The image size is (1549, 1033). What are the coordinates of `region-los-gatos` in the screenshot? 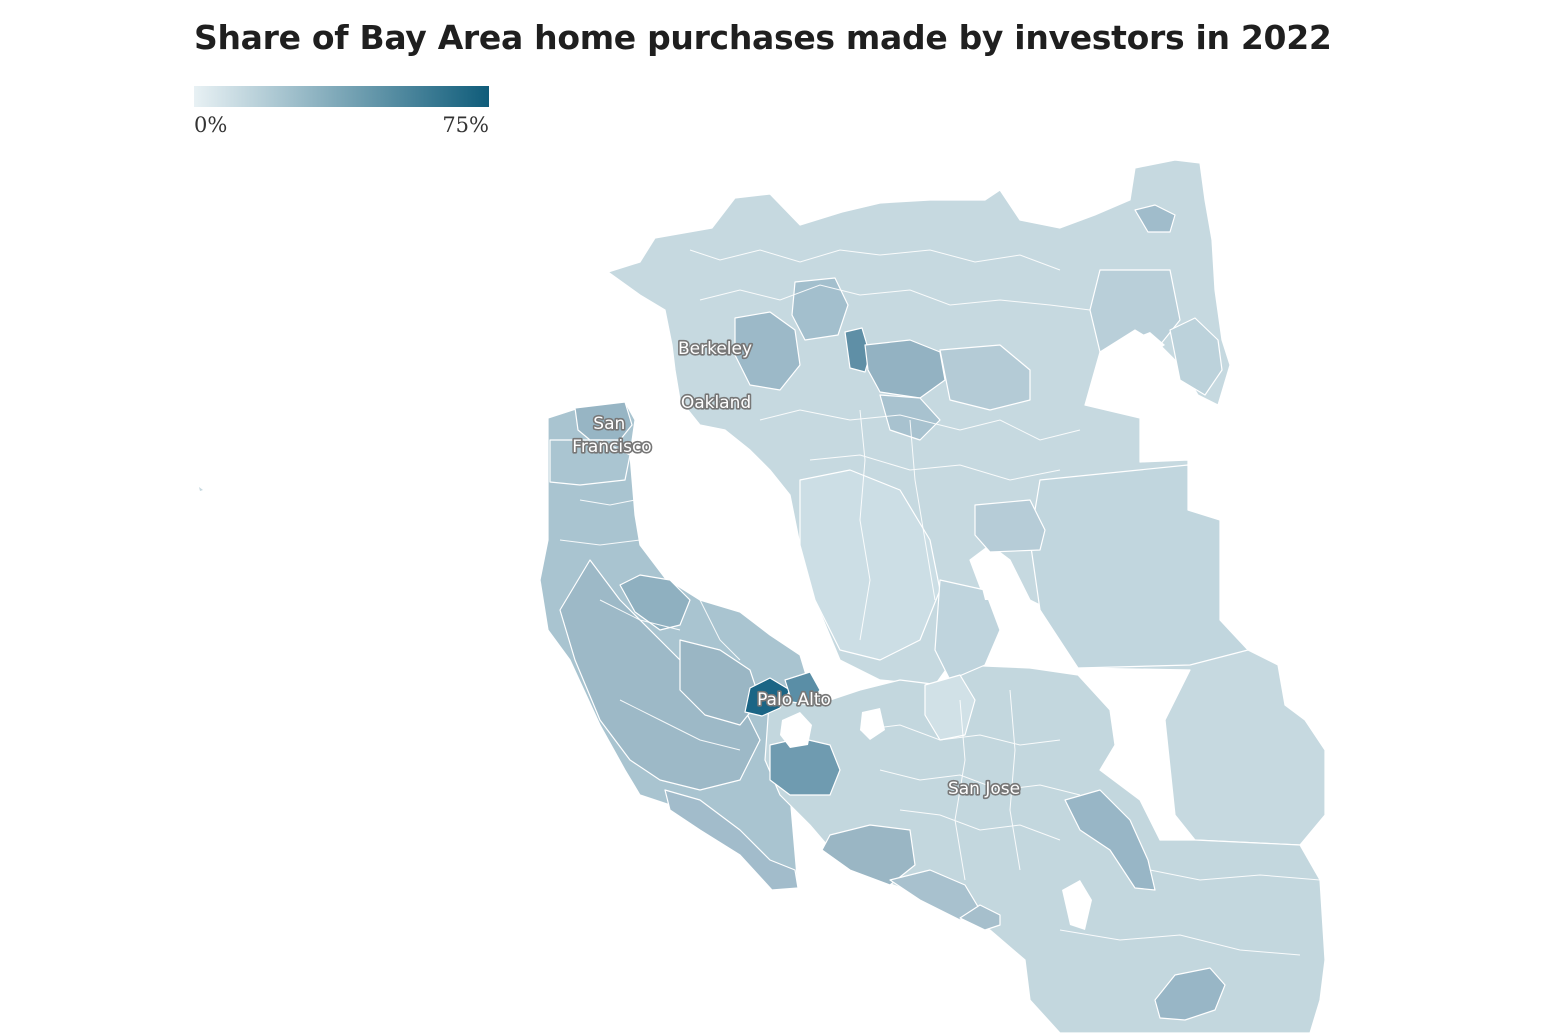 It's located at (868, 855).